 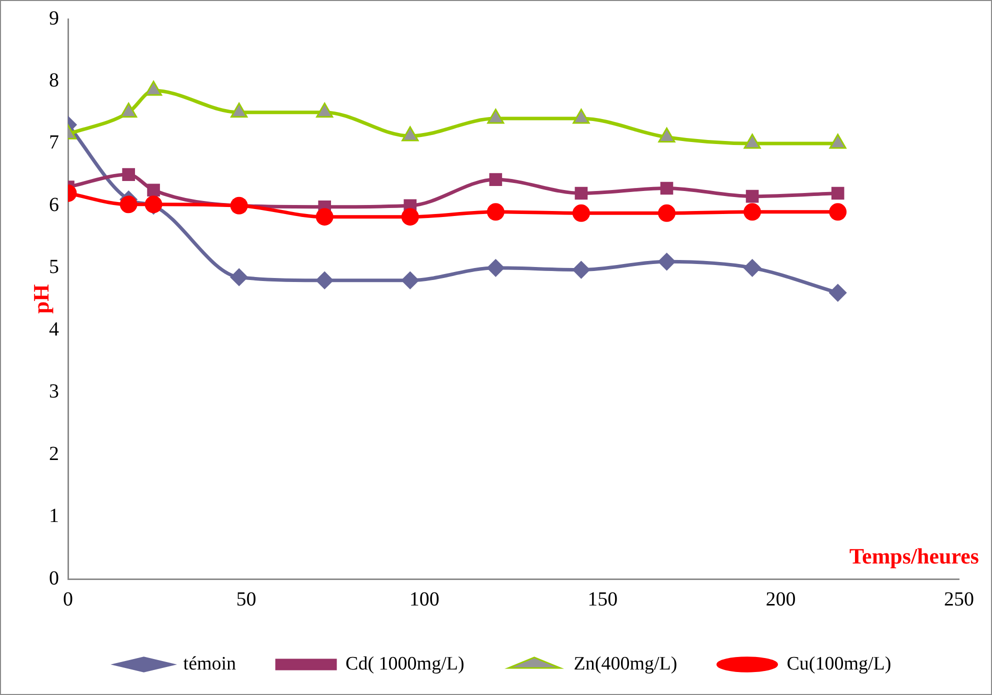 What do you see at coordinates (54, 391) in the screenshot?
I see `y-tick-label: 3` at bounding box center [54, 391].